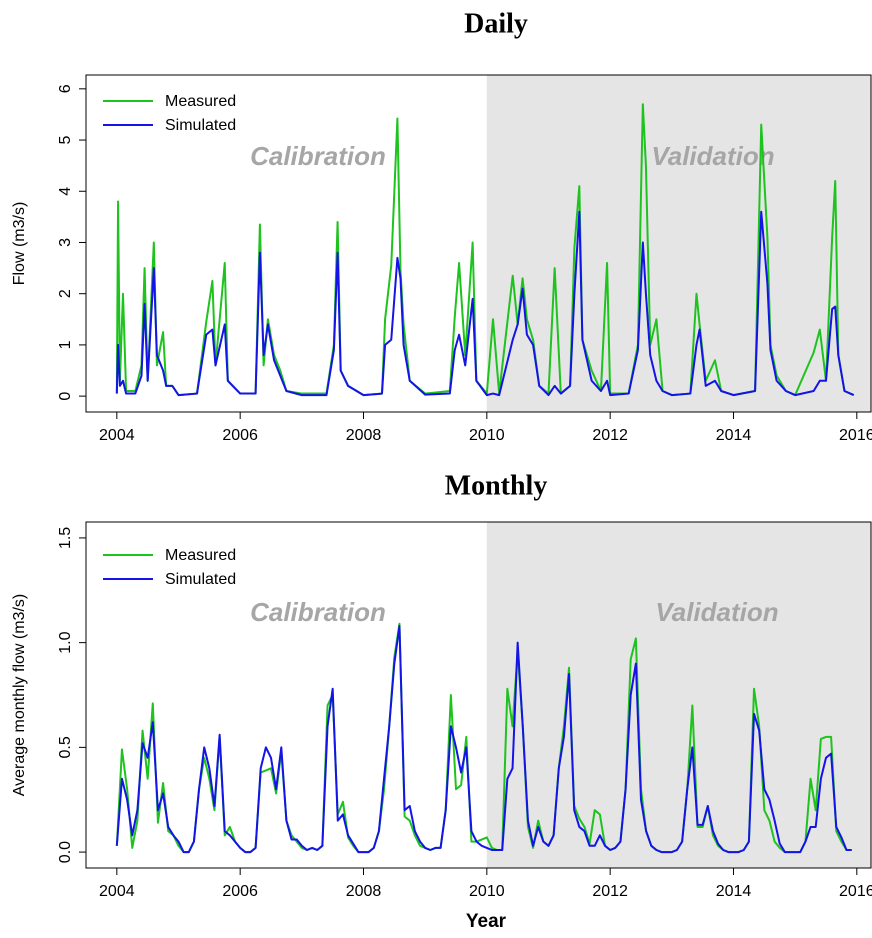 This screenshot has width=872, height=938. I want to click on y-axis-label: Average monthly flow (m3/s), so click(19, 695).